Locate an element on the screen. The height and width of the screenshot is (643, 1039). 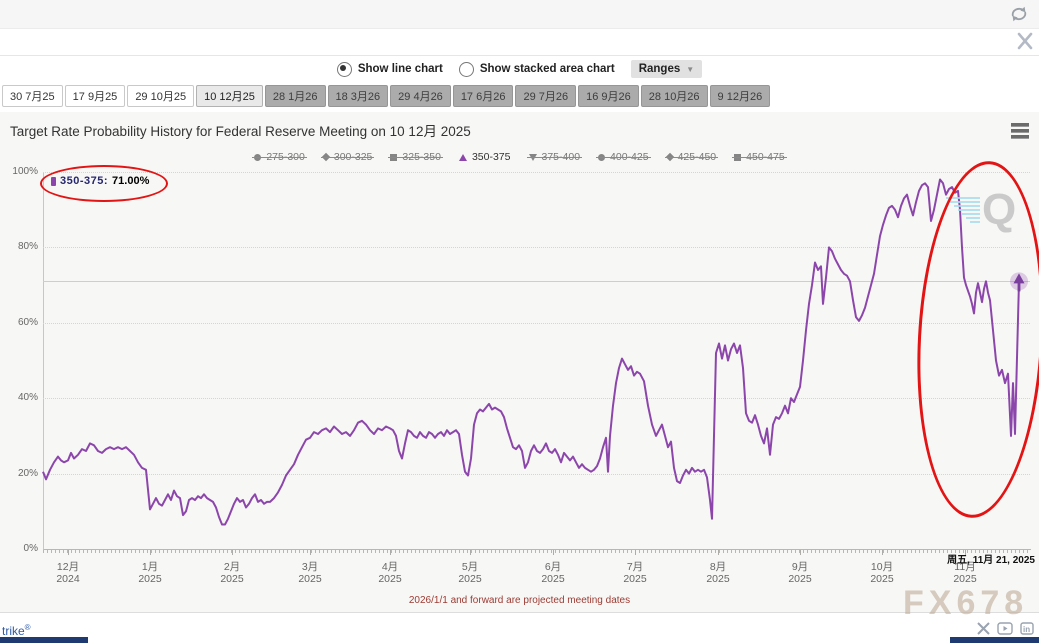
legend-item: 375-400 is located at coordinates (554, 157).